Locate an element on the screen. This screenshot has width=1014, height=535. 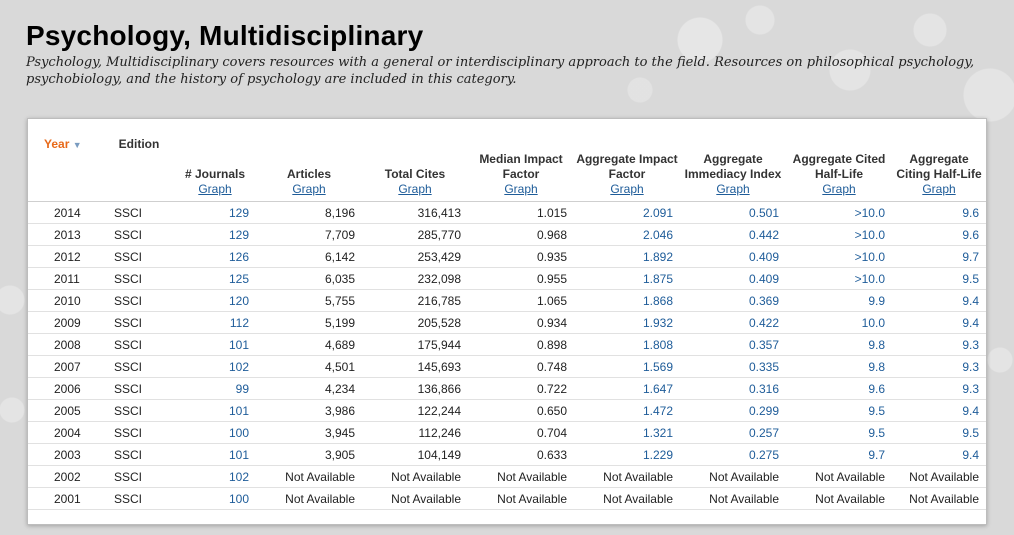
cell-agg-citing-hl: 9.7 is located at coordinates (939, 256).